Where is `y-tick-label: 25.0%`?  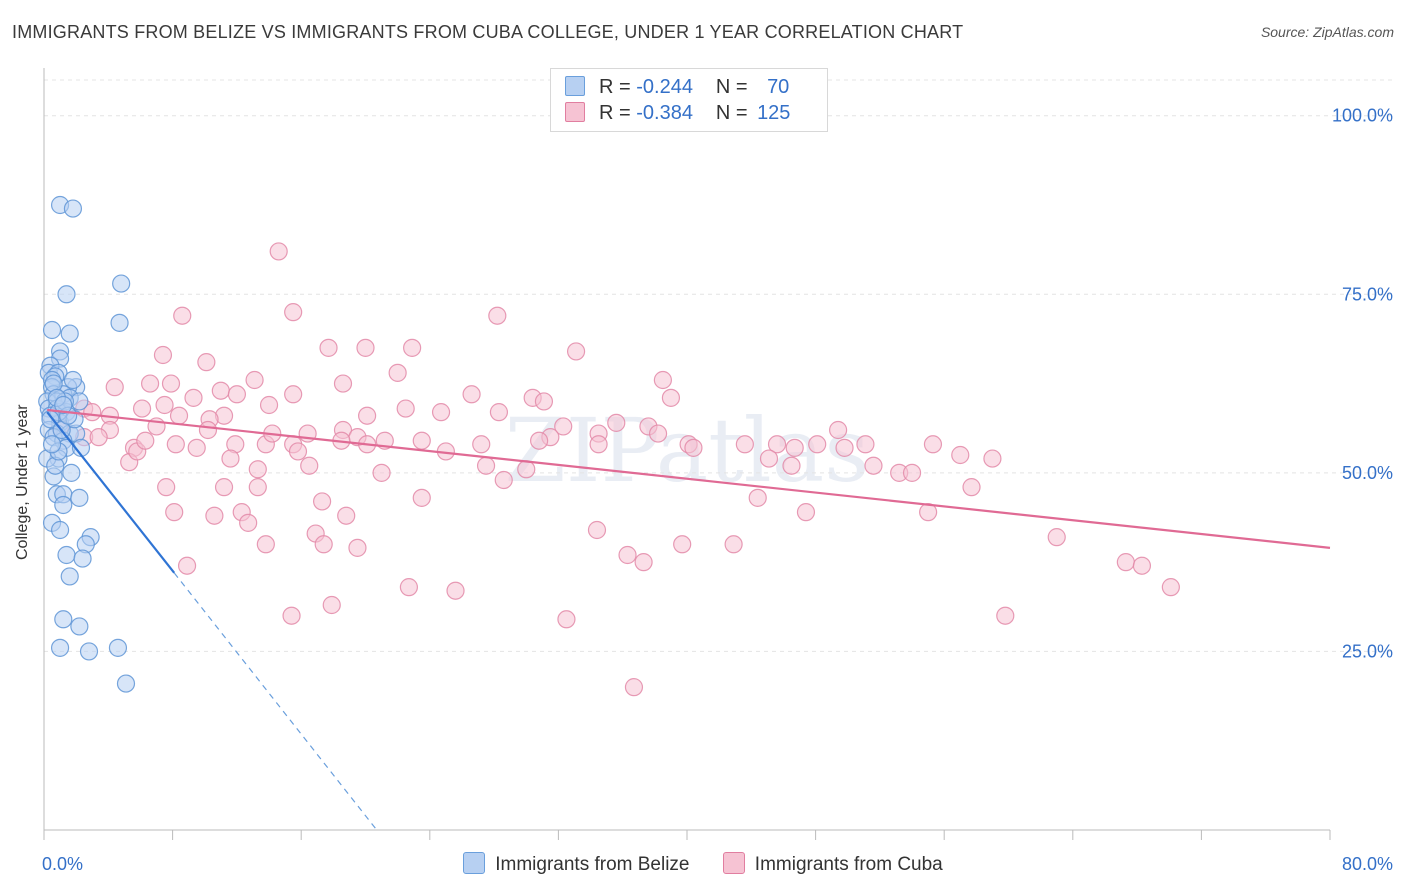 y-tick-label: 25.0% is located at coordinates (1367, 651).